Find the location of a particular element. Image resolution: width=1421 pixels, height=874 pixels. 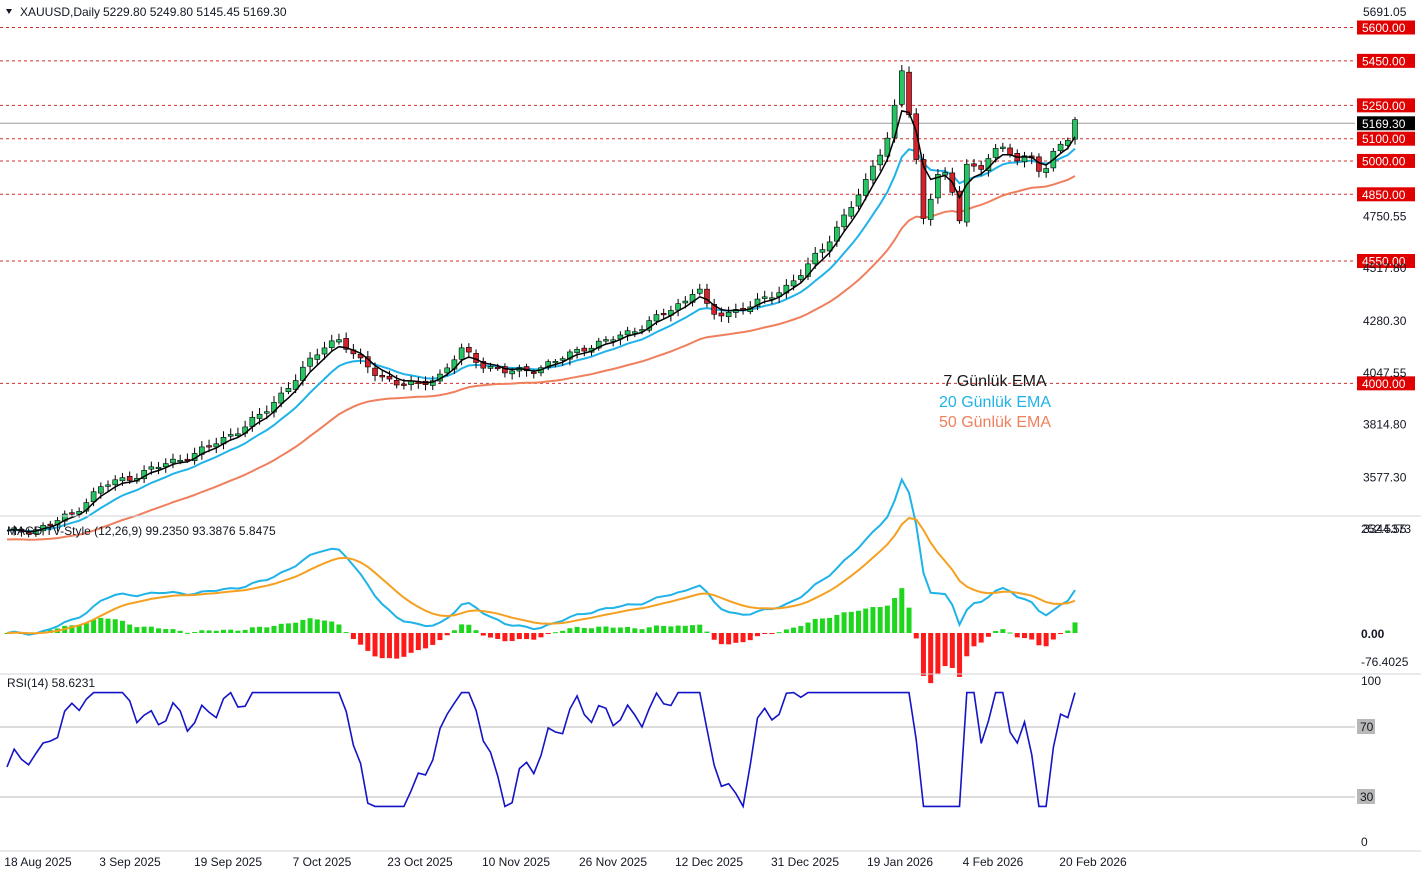

legend-ema7: 7 Günlük EMA is located at coordinates (994, 381).